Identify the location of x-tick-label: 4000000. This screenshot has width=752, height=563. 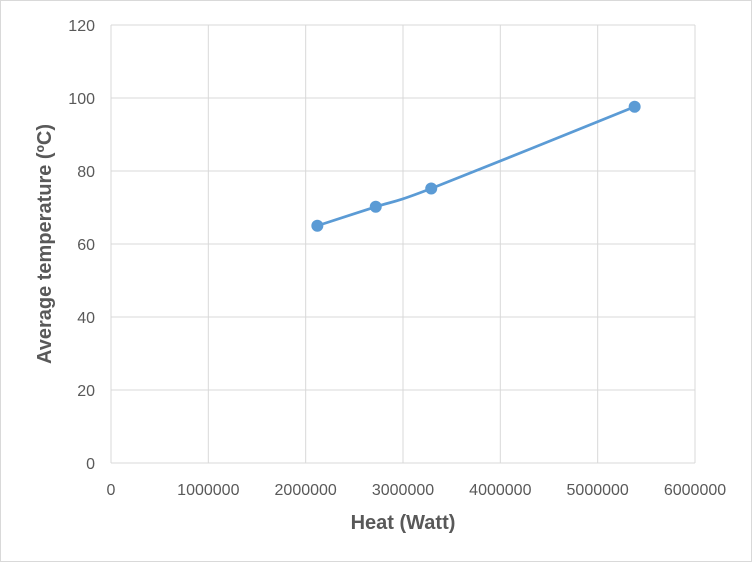
(500, 490).